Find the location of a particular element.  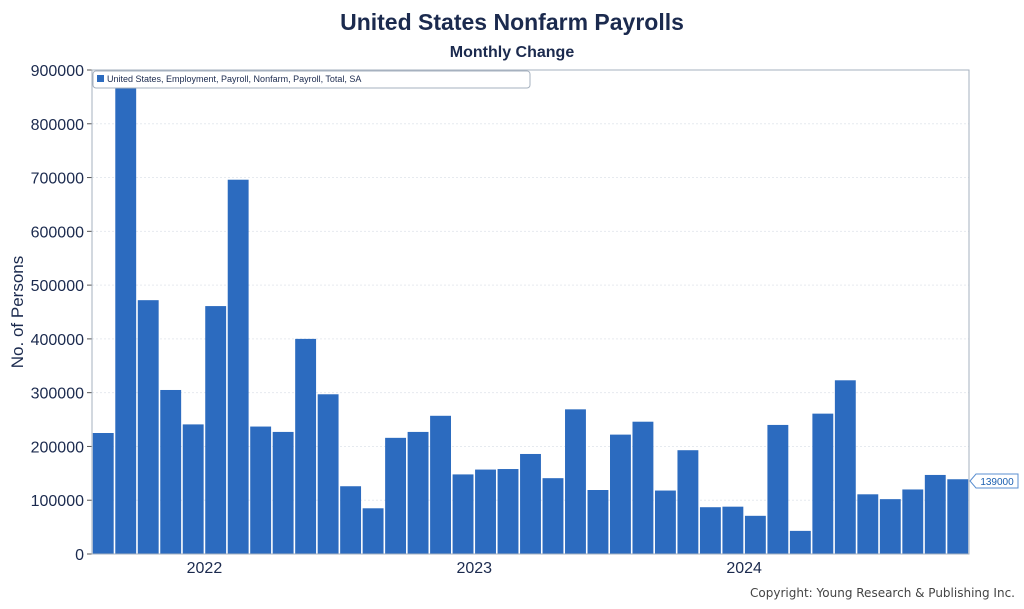

x-tick-label: 2023 is located at coordinates (474, 568).